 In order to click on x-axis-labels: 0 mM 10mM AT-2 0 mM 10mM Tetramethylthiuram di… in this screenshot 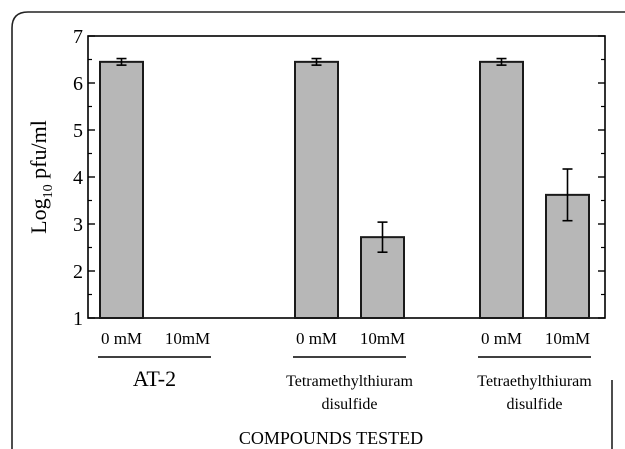, I will do `click(345, 371)`.